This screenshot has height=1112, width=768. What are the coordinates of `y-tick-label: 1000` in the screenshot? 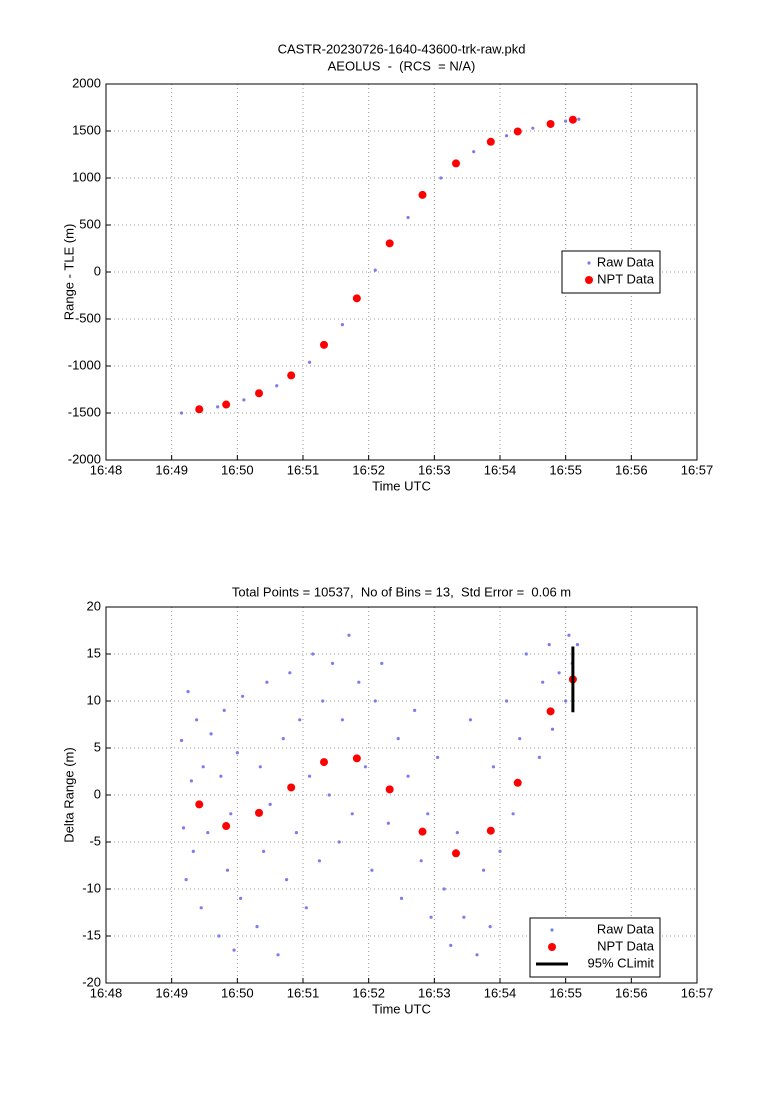 It's located at (86, 176).